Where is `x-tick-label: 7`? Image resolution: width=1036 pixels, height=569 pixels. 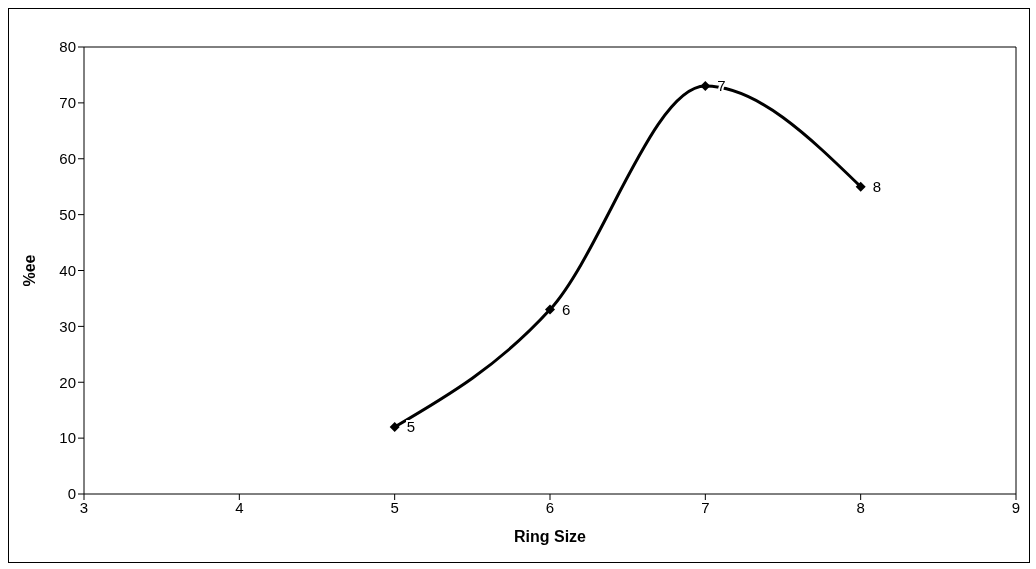 x-tick-label: 7 is located at coordinates (705, 507).